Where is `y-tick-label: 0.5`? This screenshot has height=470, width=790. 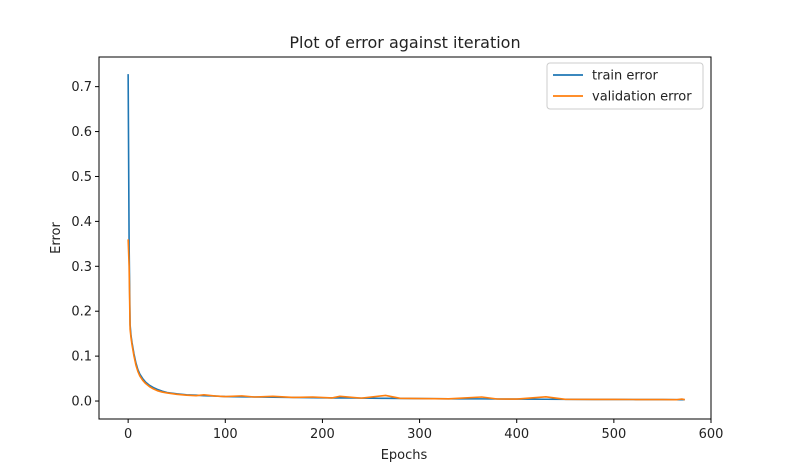 y-tick-label: 0.5 is located at coordinates (81, 177).